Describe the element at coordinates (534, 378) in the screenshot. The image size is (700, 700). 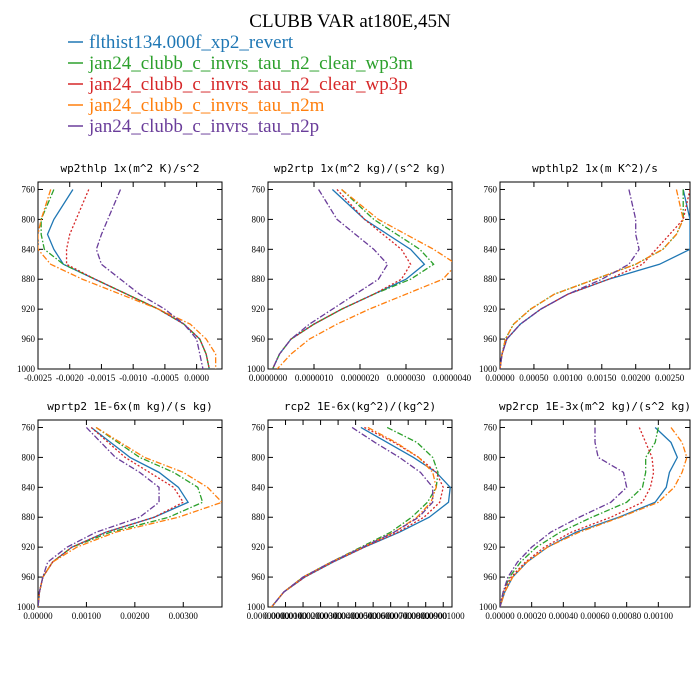
I see `x-tick-label: 0.00050` at that location.